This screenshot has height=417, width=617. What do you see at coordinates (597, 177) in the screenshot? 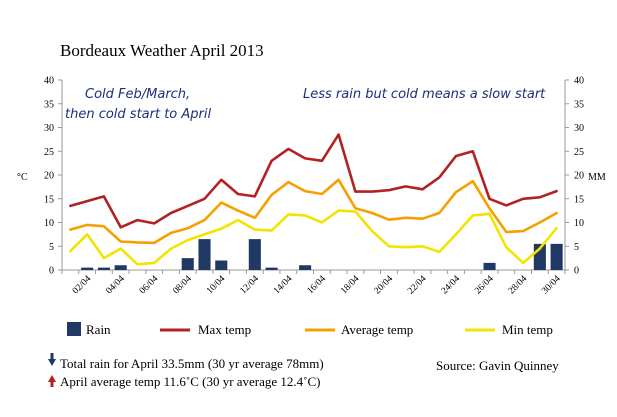
I see `y-axis-label-right: MM` at bounding box center [597, 177].